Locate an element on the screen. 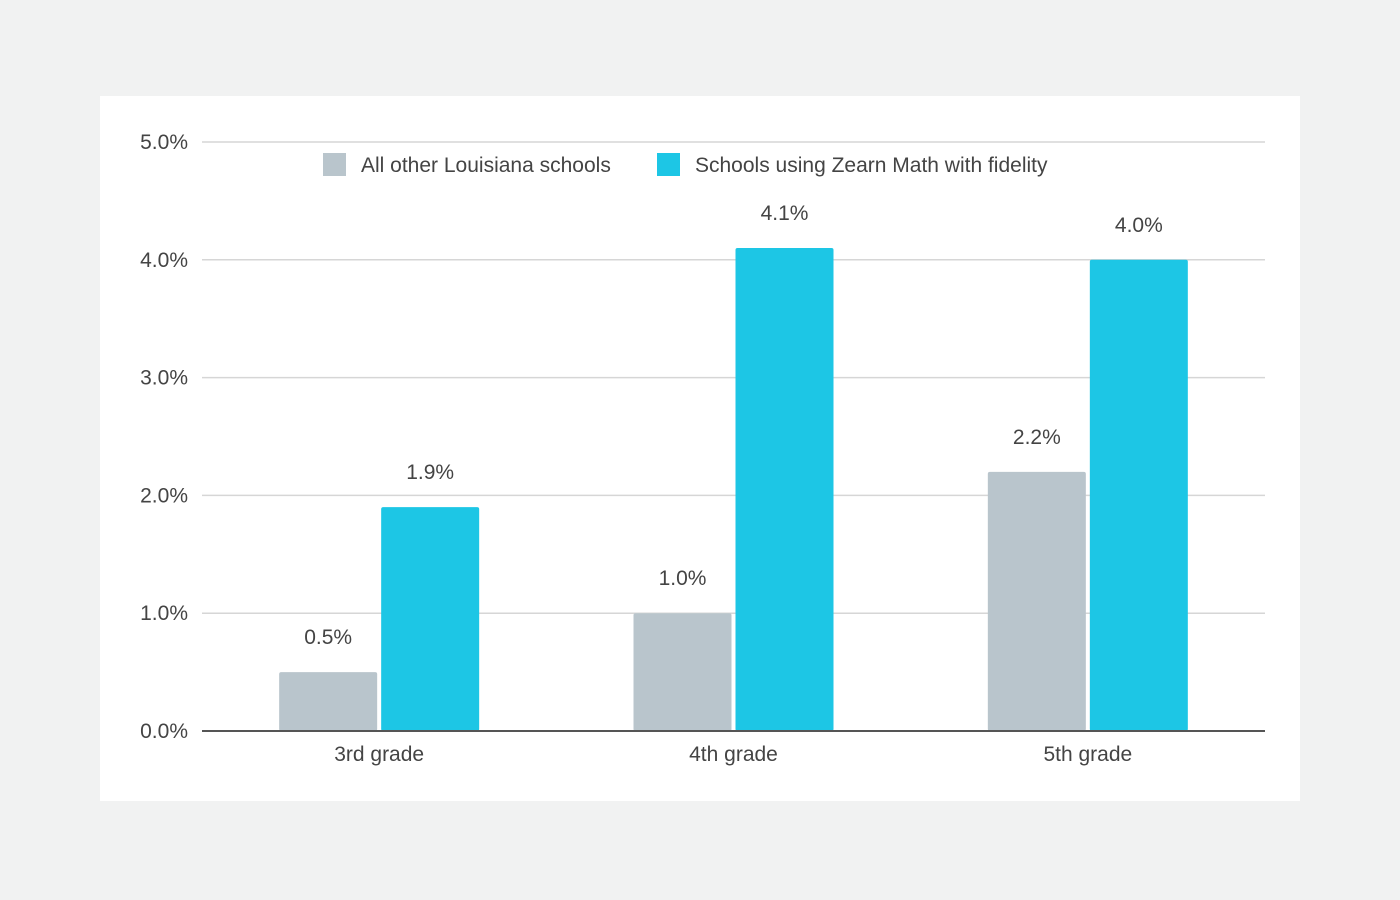  legend-label: Schools using Zearn Math with fidelity is located at coordinates (871, 165).